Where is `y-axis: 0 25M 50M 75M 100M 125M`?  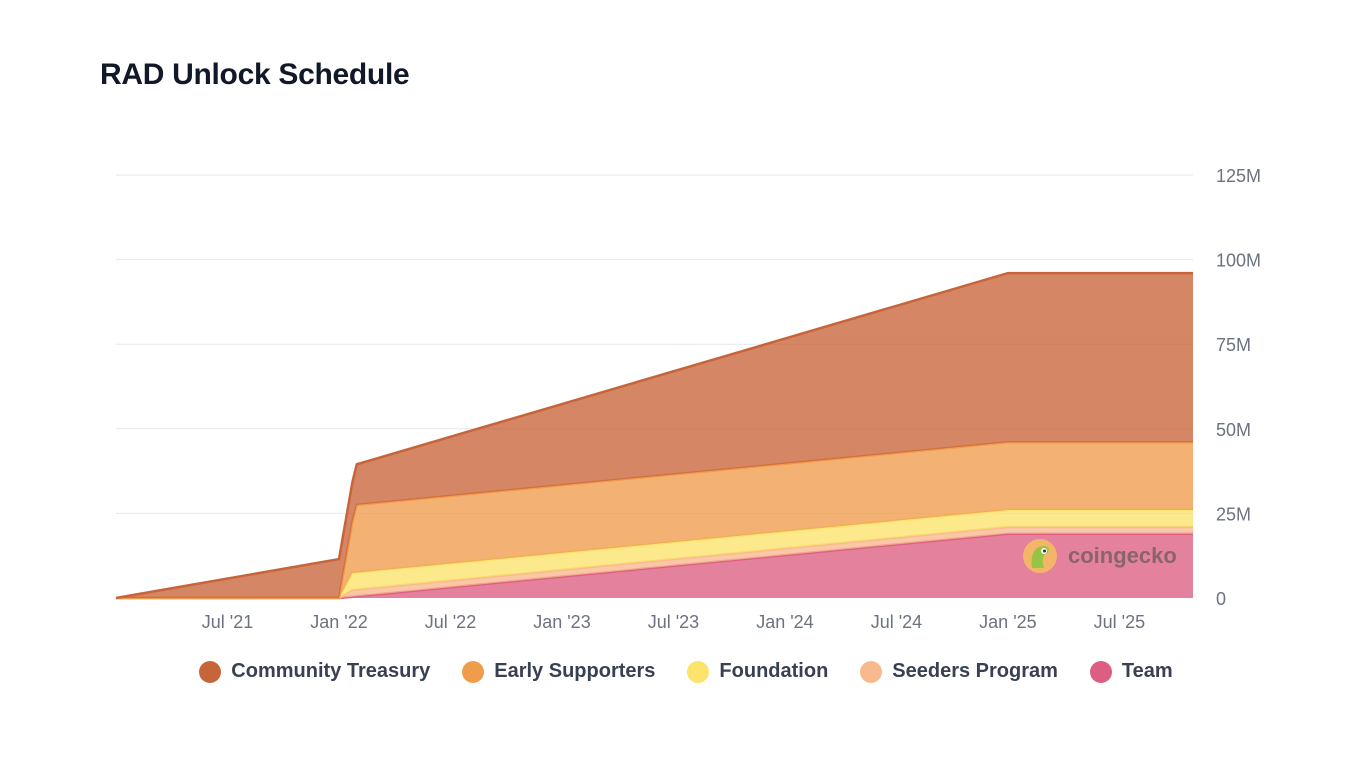
y-axis: 0 25M 50M 75M 100M 125M is located at coordinates (1238, 387).